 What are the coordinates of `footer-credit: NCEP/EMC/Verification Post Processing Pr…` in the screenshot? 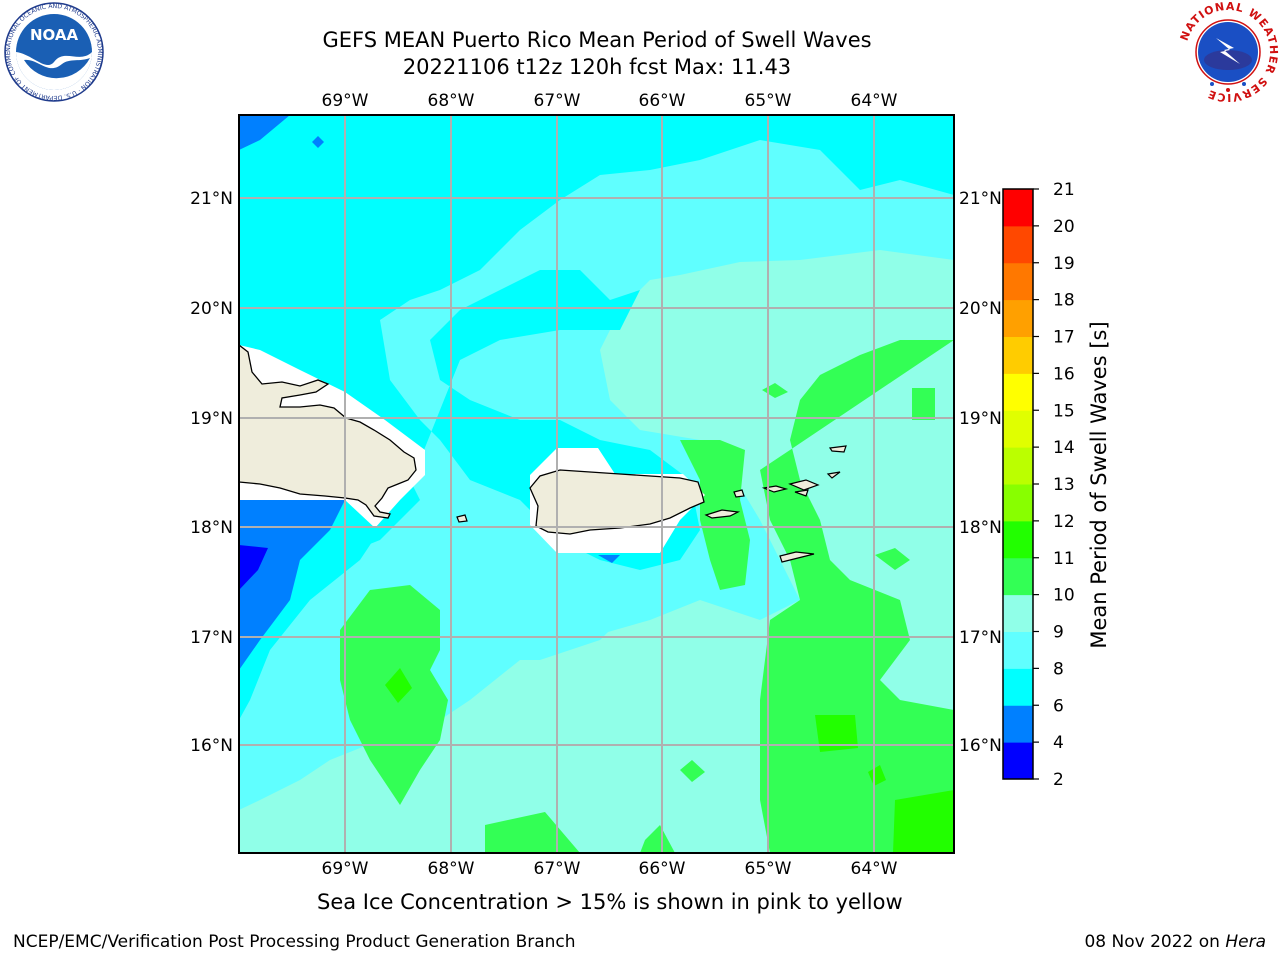 It's located at (294, 942).